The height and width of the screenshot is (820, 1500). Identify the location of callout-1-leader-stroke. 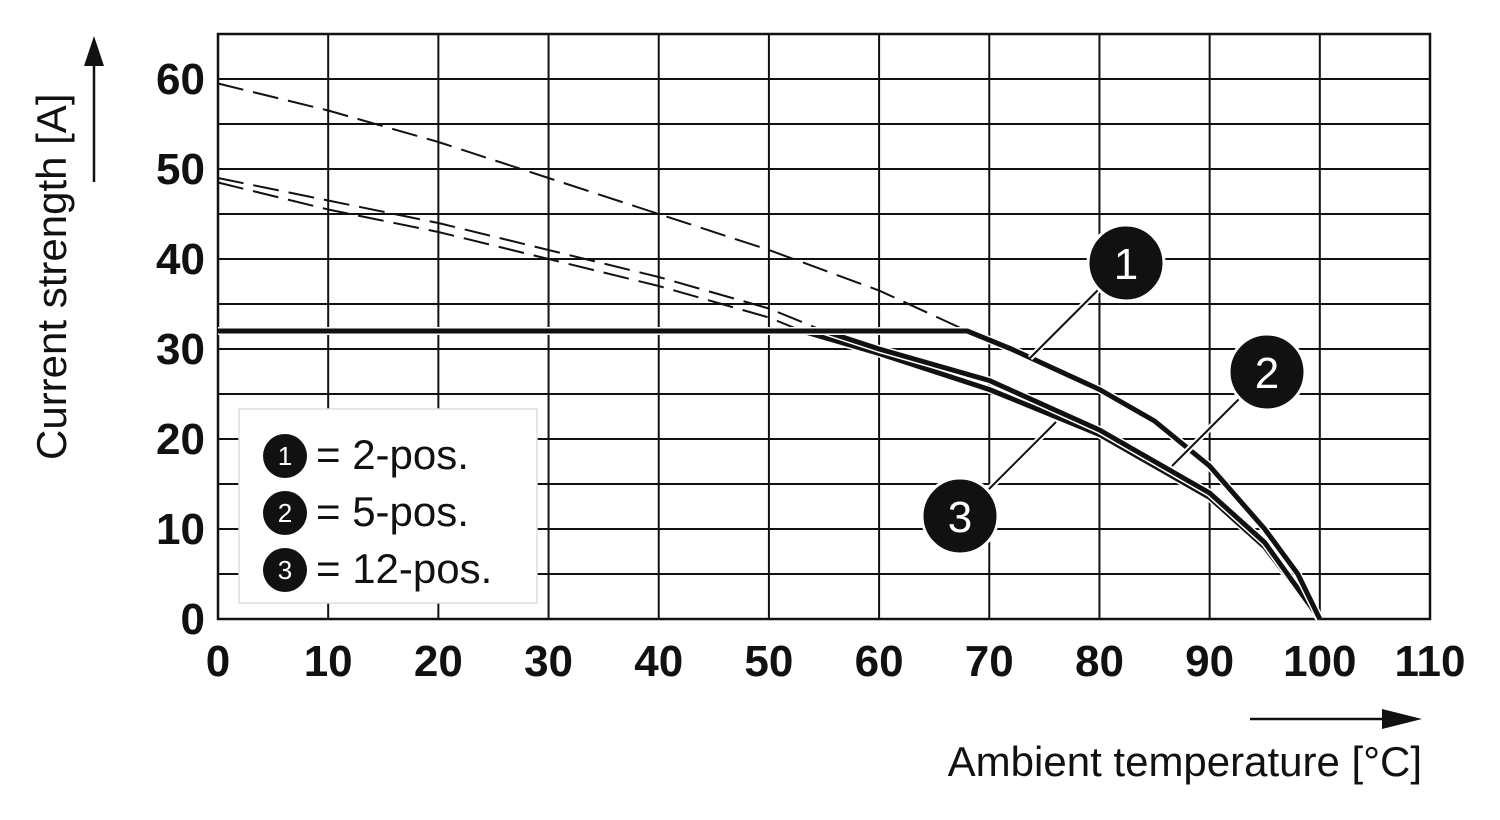
(1064, 324).